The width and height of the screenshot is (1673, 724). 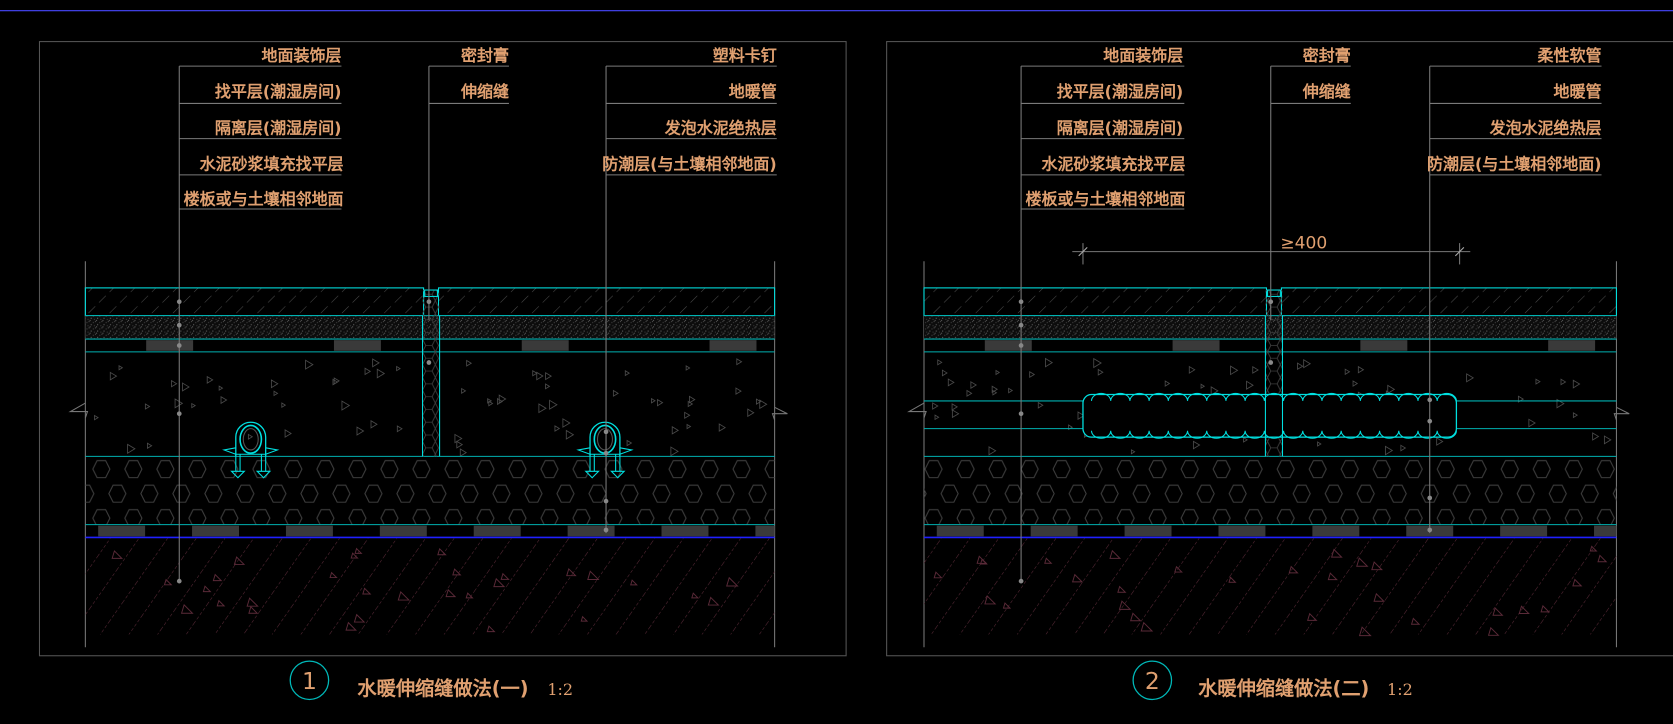 What do you see at coordinates (1270, 586) in the screenshot?
I see `soil-layer` at bounding box center [1270, 586].